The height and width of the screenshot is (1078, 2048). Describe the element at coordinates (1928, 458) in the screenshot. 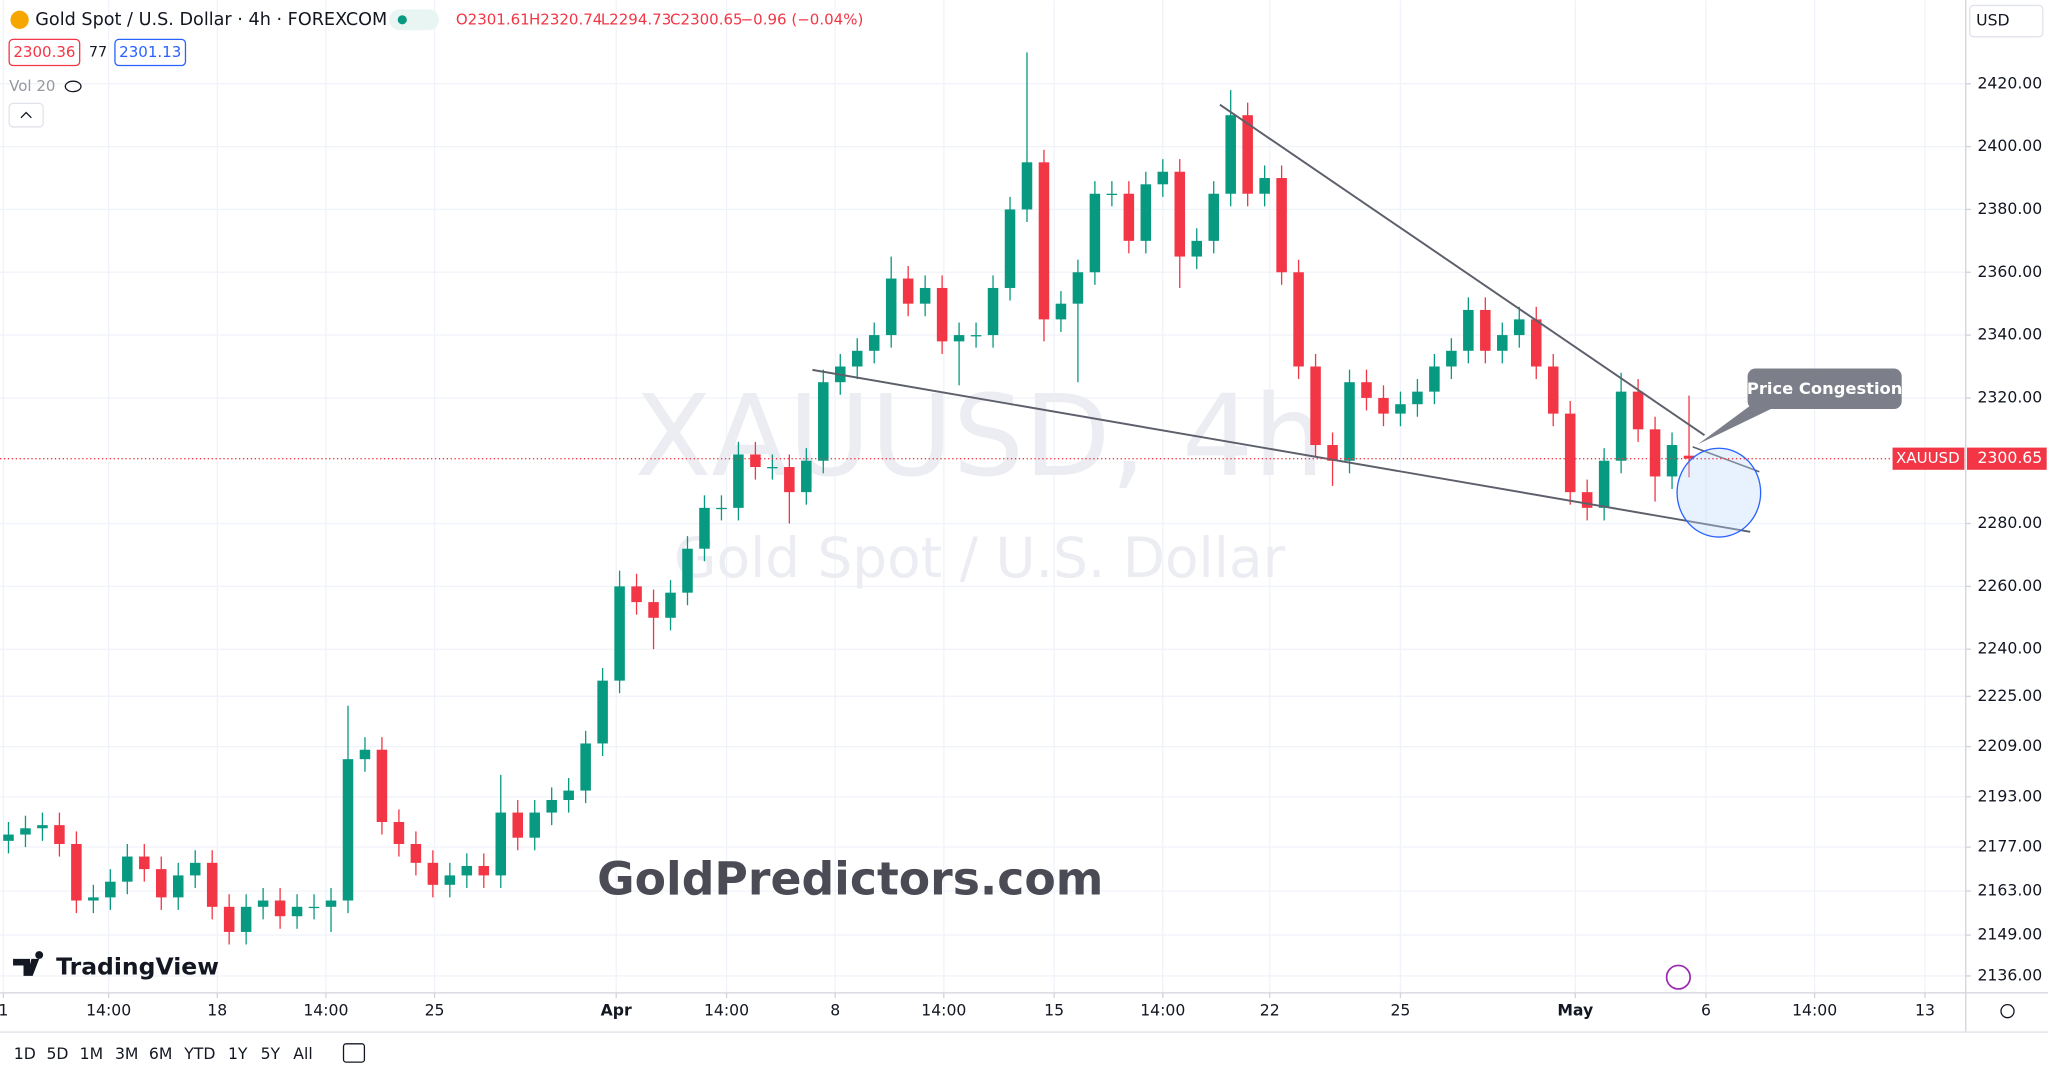

I see `symbol-tag: XAUUSD` at that location.